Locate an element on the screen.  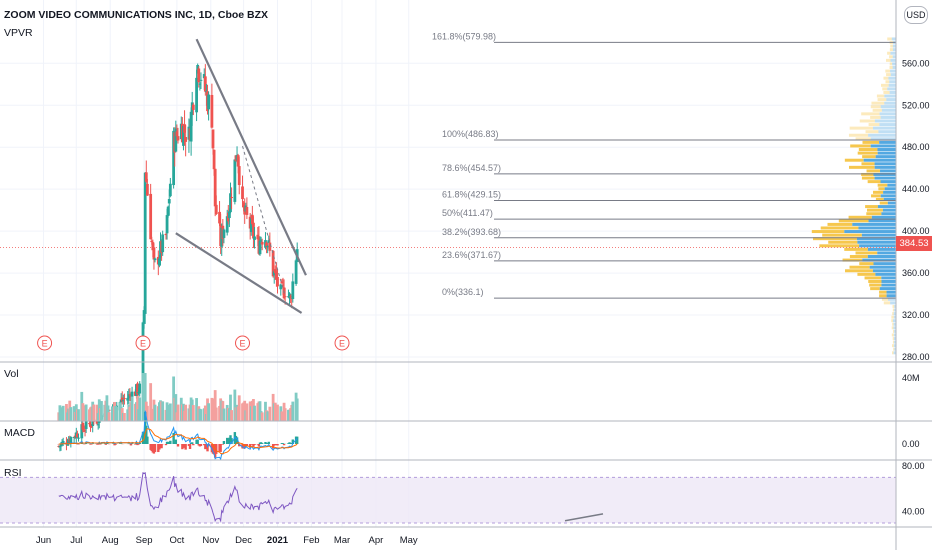
trendlines is located at coordinates (241, 176).